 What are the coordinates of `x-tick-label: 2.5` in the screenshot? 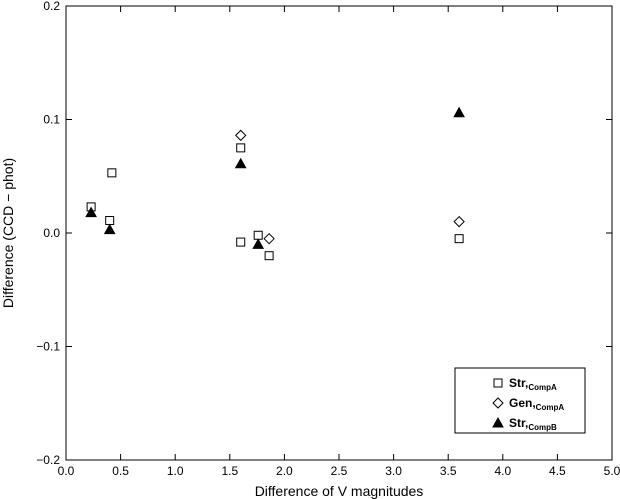 It's located at (339, 471).